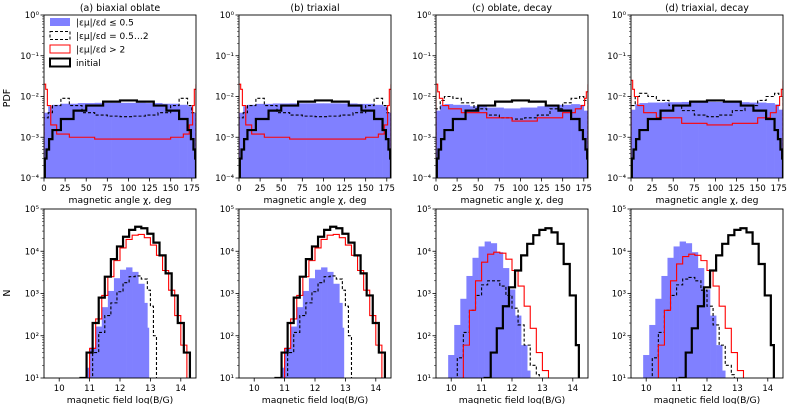 Image resolution: width=793 pixels, height=404 pixels. What do you see at coordinates (619, 252) in the screenshot?
I see `y-tick-label: 10⁴` at bounding box center [619, 252].